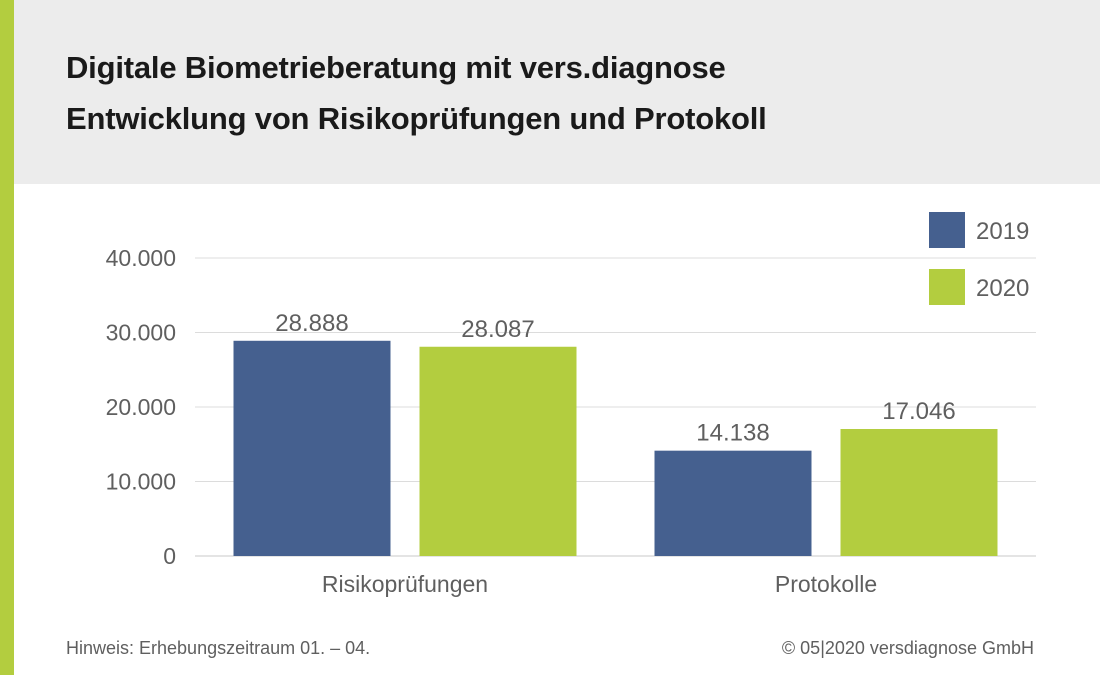  I want to click on legend-label: 2019, so click(1002, 231).